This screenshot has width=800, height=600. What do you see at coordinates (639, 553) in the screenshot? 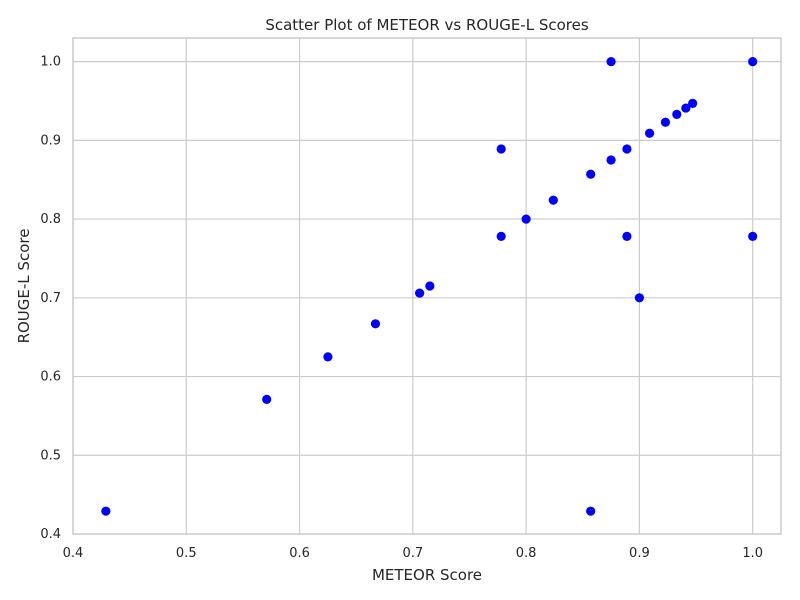
I see `x-tick-label: 0.9` at bounding box center [639, 553].